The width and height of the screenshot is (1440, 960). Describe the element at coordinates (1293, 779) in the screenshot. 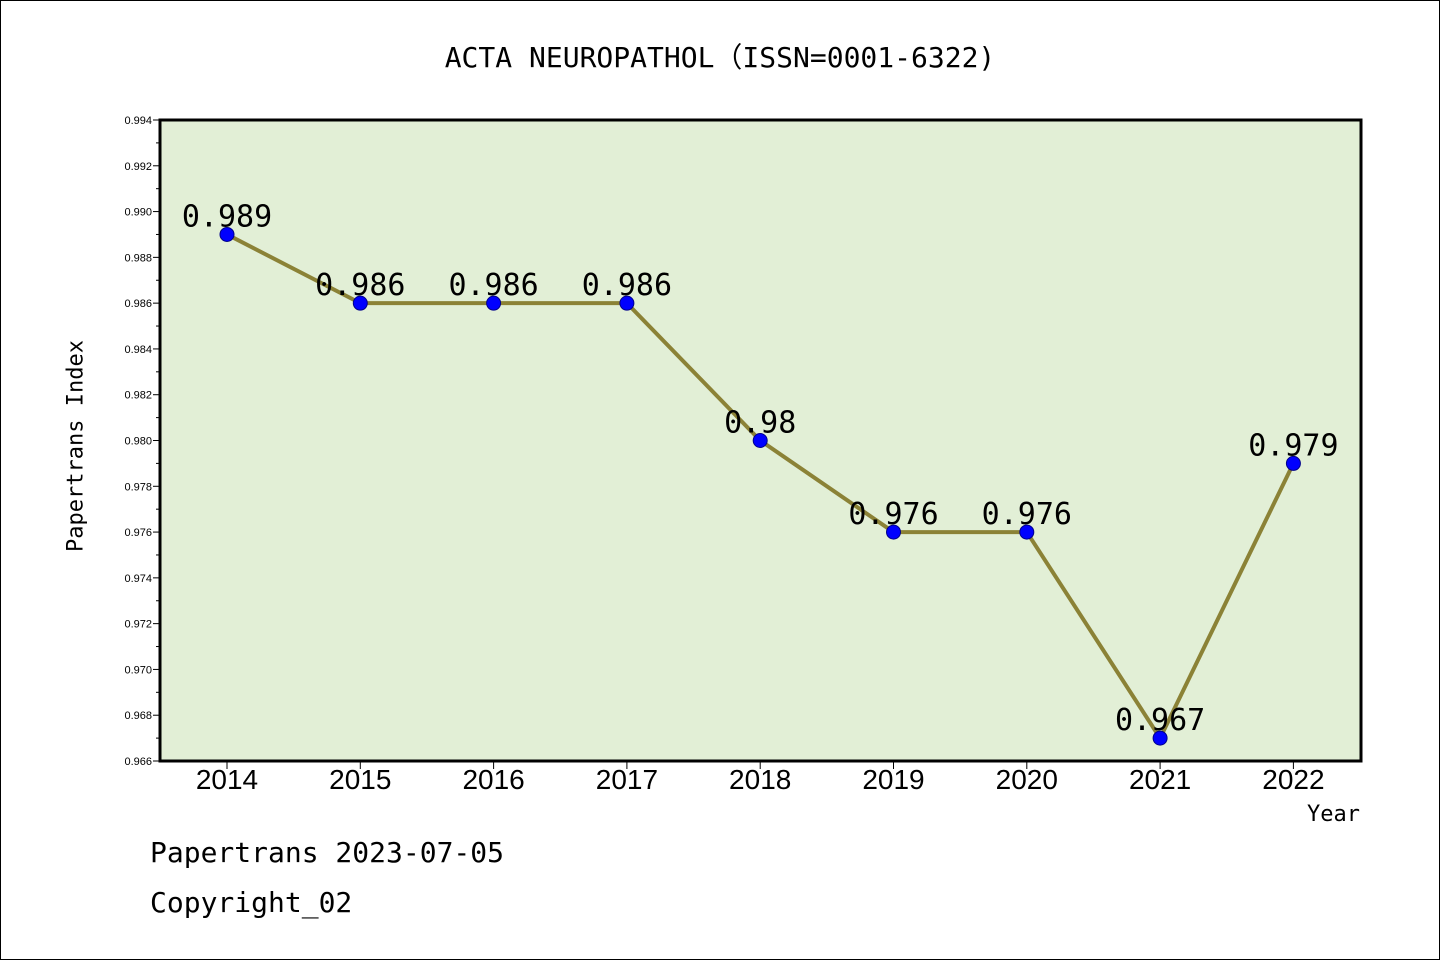

I see `x-tick-label: 2022` at that location.